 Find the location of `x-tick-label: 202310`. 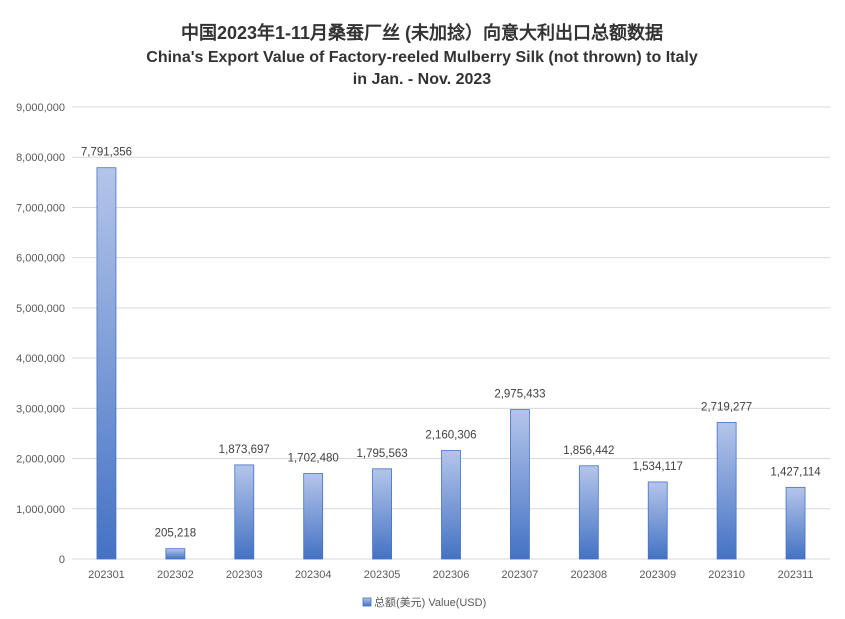

x-tick-label: 202310 is located at coordinates (726, 575).